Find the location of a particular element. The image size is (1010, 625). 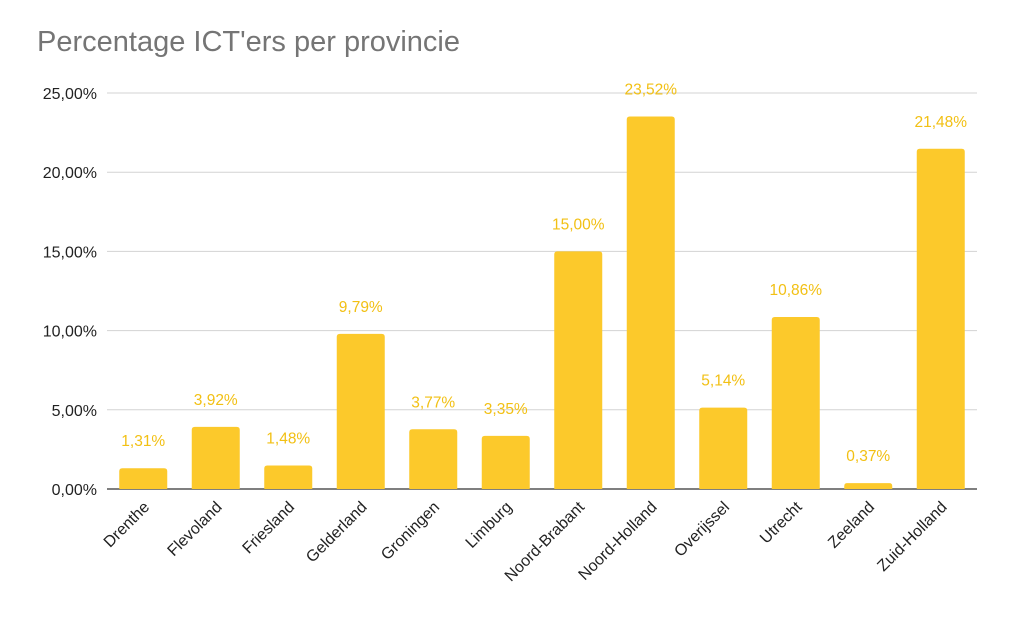

chart-title: Percentage ICT'ers per provincie is located at coordinates (249, 42).